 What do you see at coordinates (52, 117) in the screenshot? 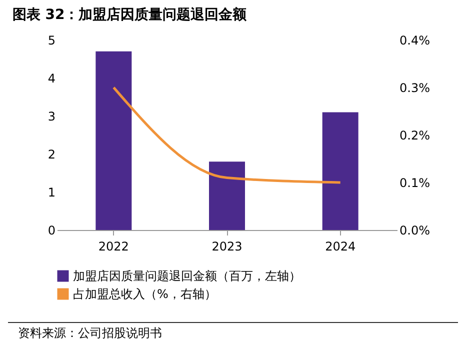
I see `y-tick-label: 3` at bounding box center [52, 117].